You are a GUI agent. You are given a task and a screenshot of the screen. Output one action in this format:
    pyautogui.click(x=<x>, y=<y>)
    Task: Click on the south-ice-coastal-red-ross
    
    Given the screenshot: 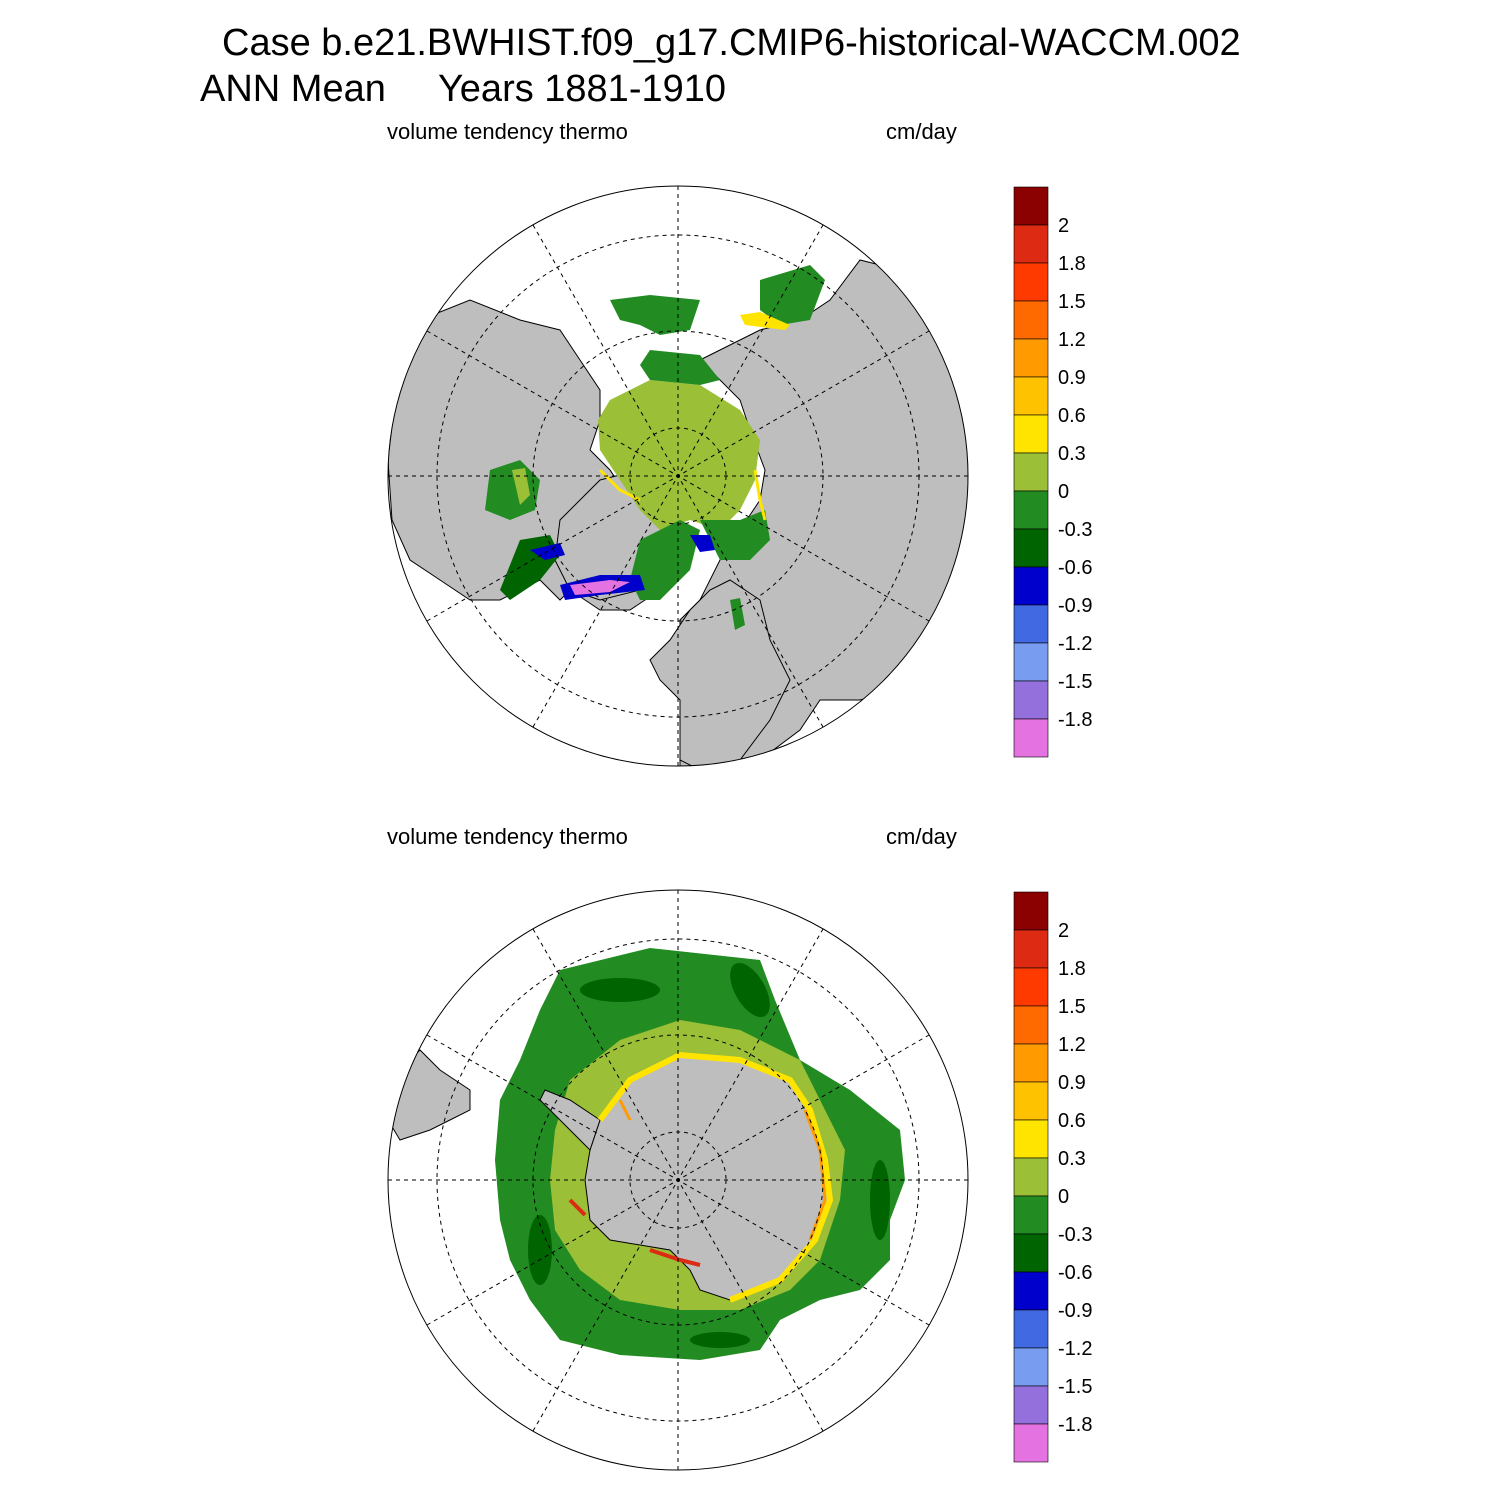 What is the action you would take?
    pyautogui.click(x=675, y=1257)
    